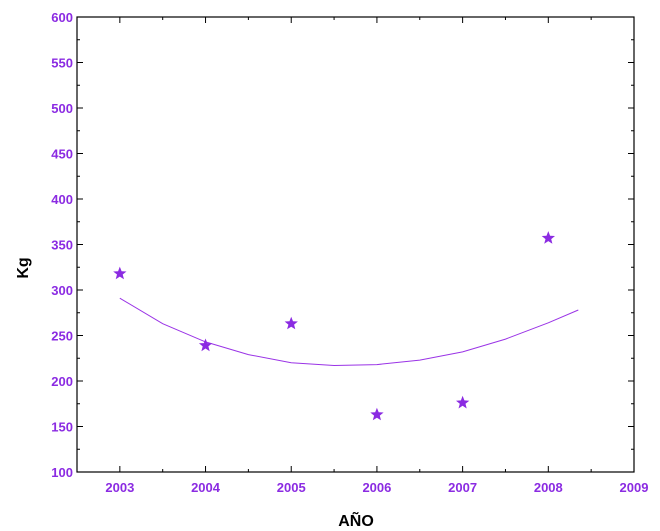  What do you see at coordinates (206, 487) in the screenshot?
I see `x-tick-label: 2004` at bounding box center [206, 487].